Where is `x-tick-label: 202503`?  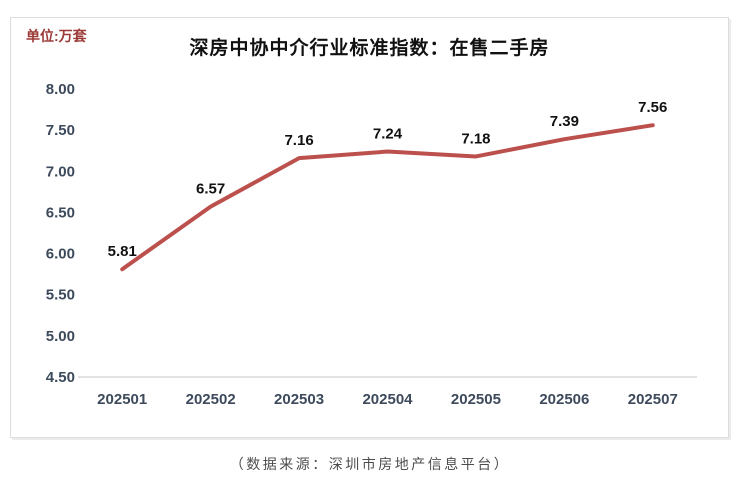 x-tick-label: 202503 is located at coordinates (299, 399).